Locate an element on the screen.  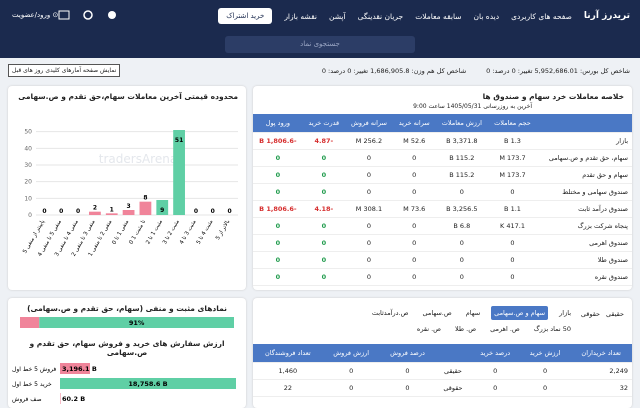
order-value: 18,758.6 B is located at coordinates (147, 384).